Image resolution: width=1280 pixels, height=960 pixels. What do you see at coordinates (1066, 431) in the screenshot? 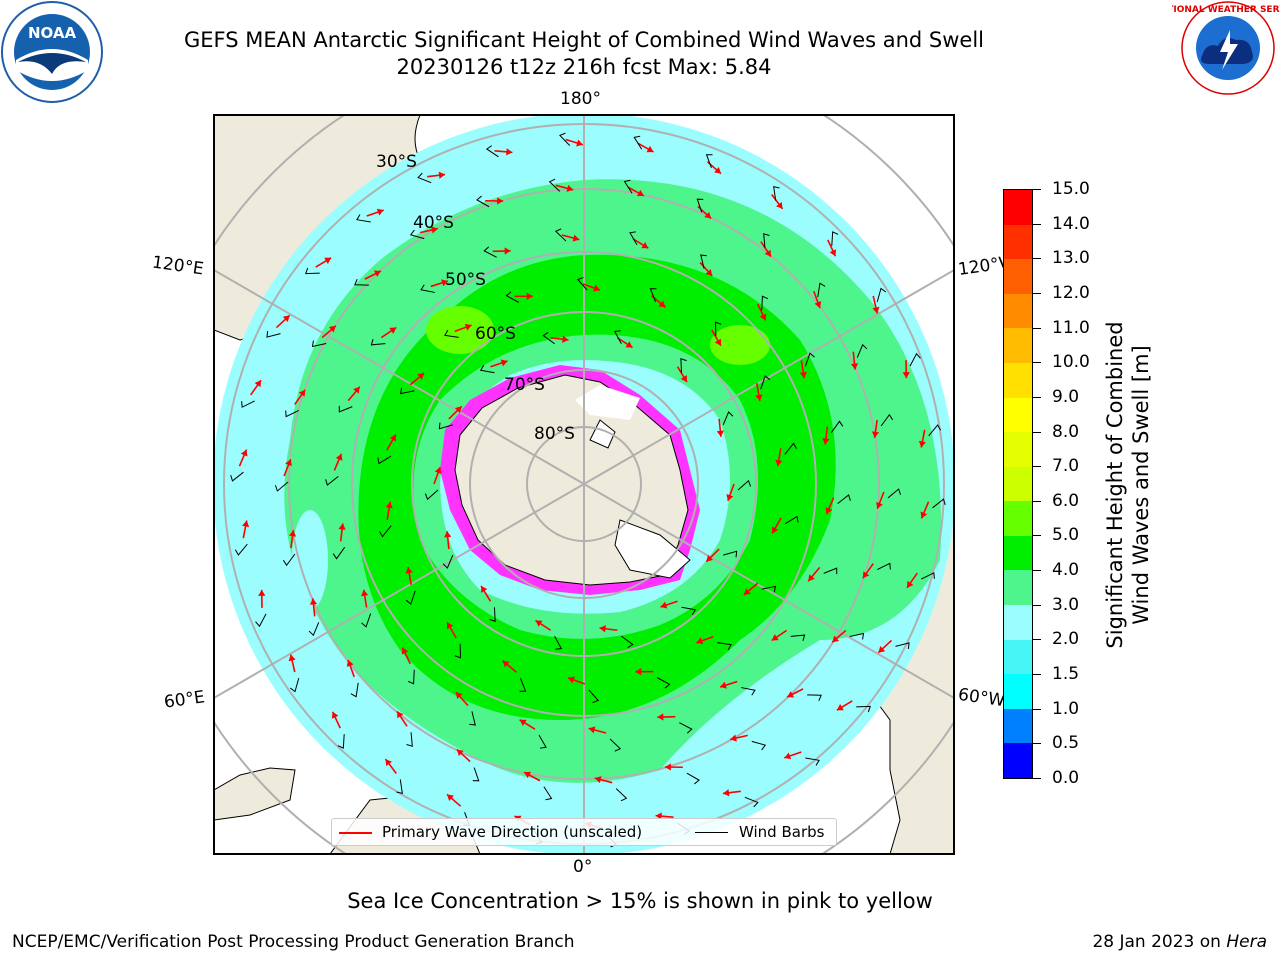
I see `colorbar-tick-label: 8.0` at bounding box center [1066, 431].